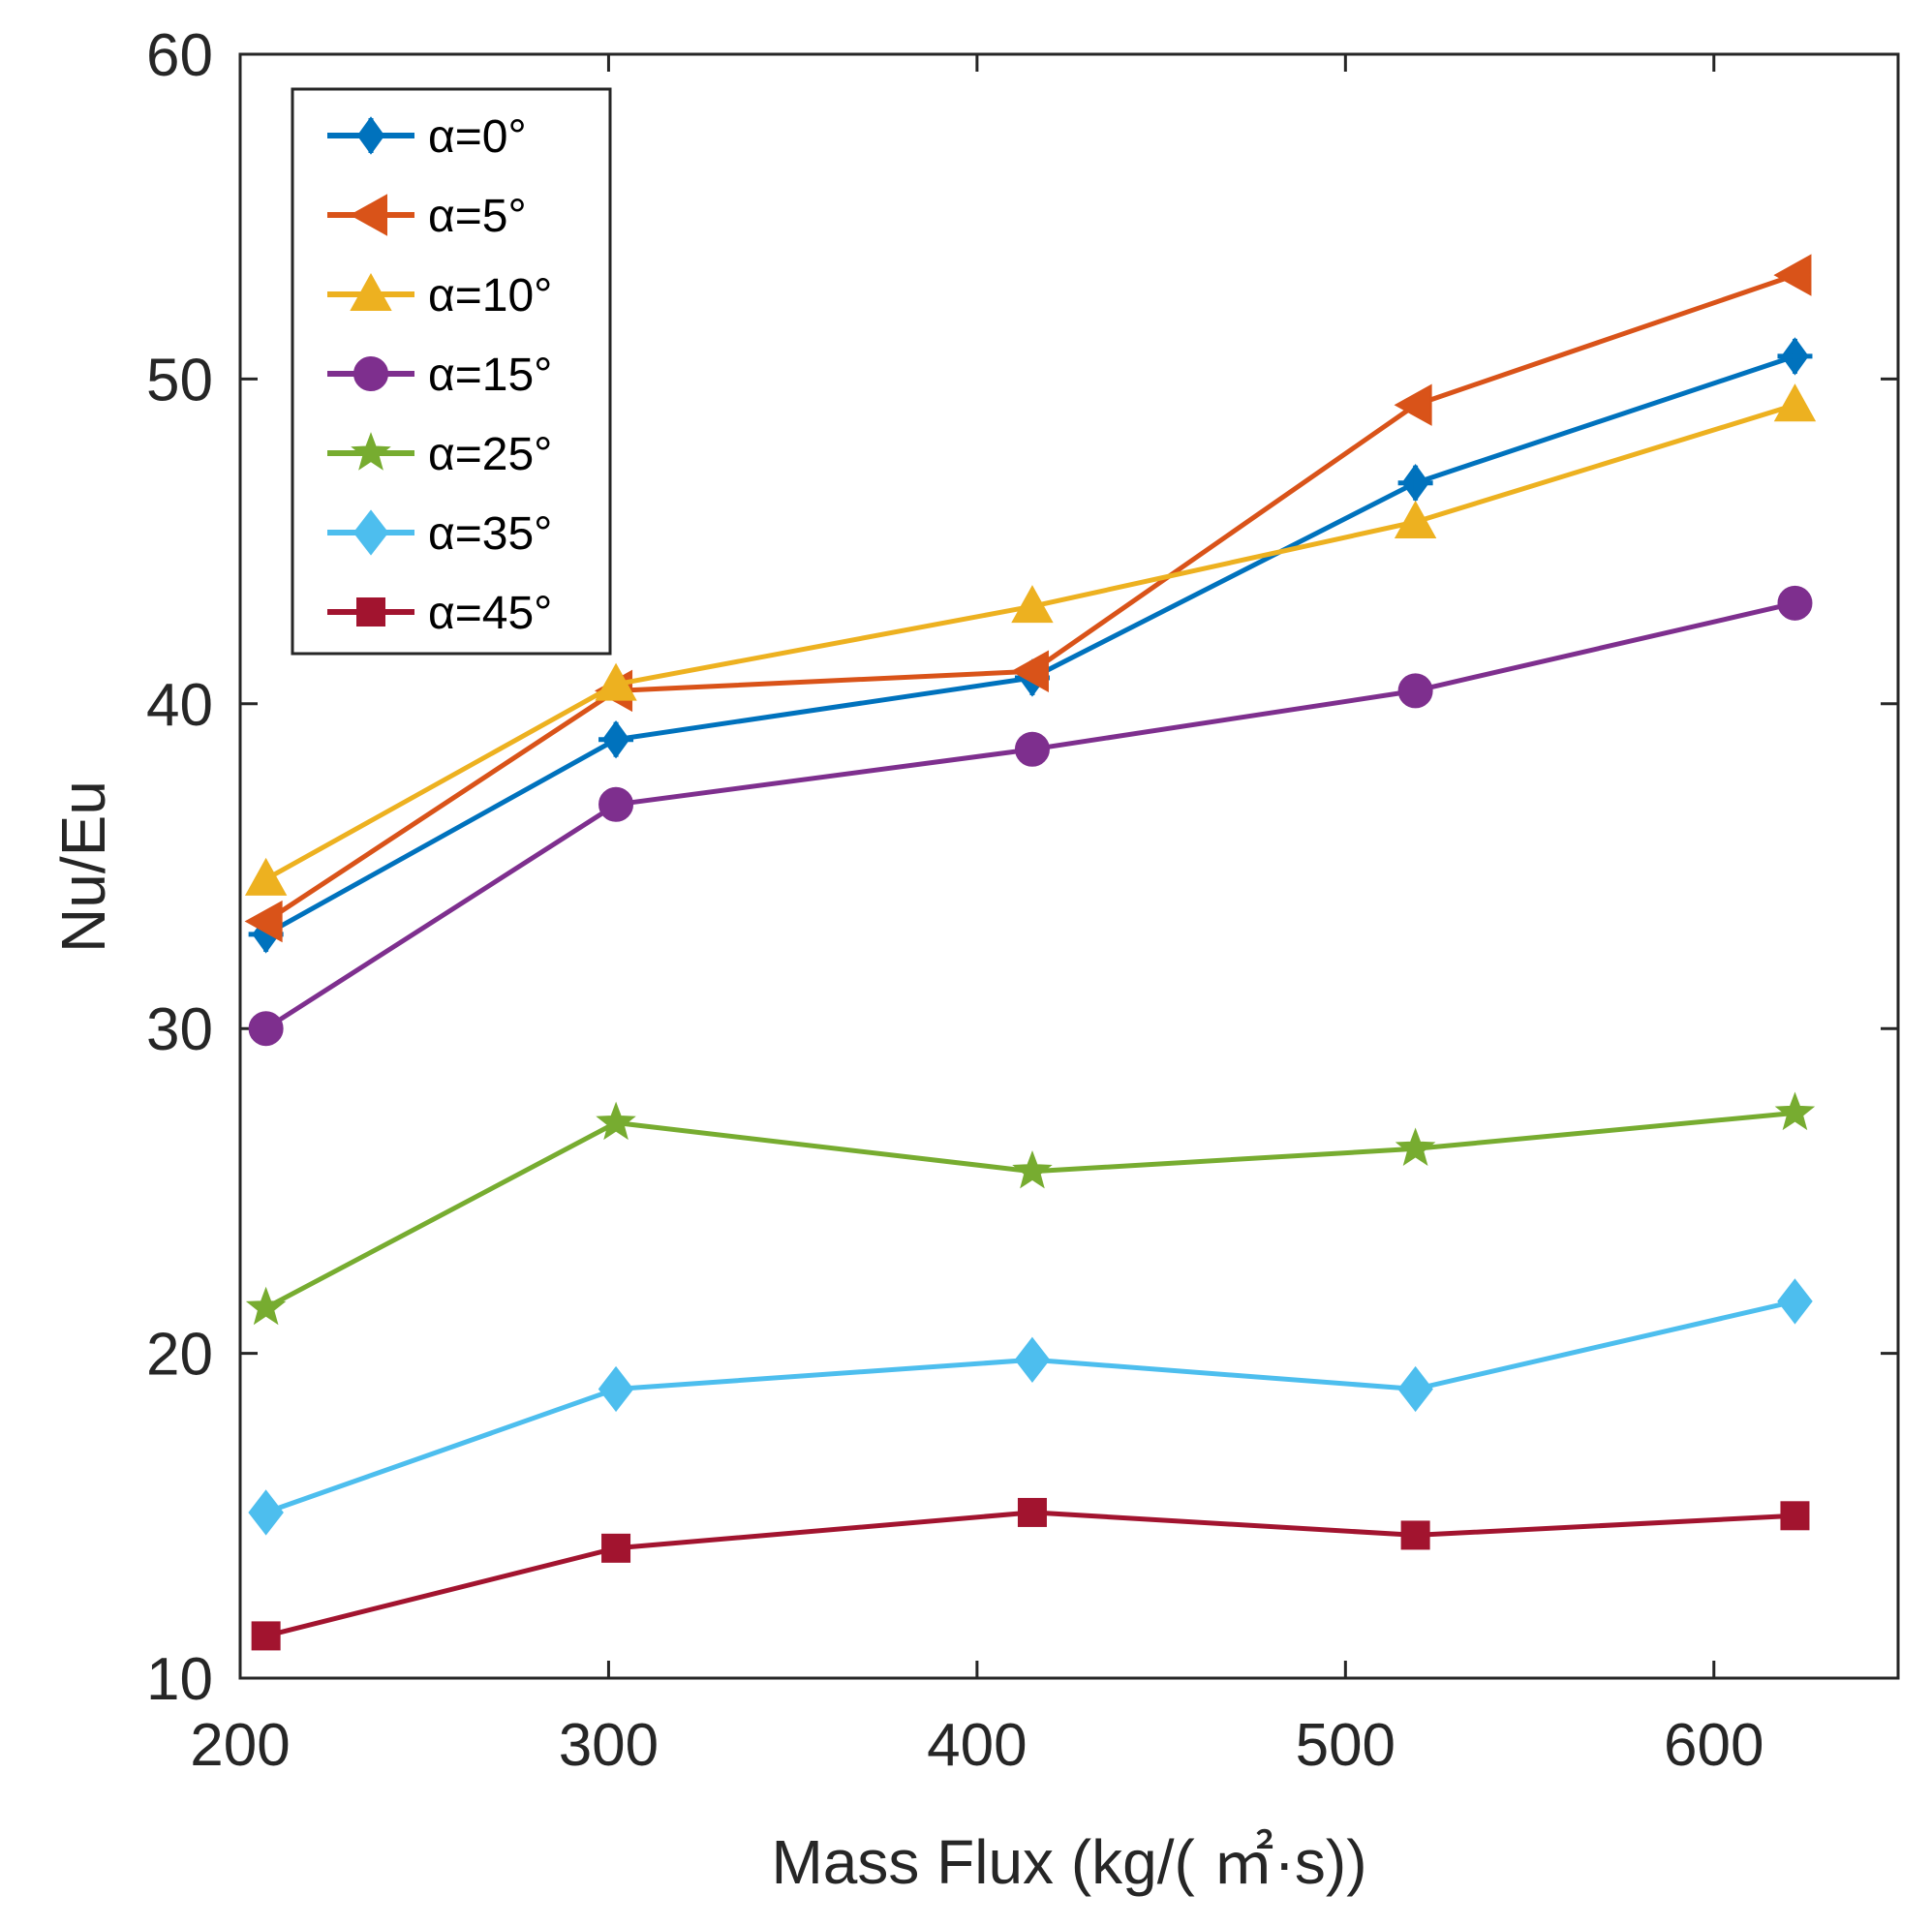 This screenshot has width=1932, height=1926. I want to click on legend-box, so click(451, 371).